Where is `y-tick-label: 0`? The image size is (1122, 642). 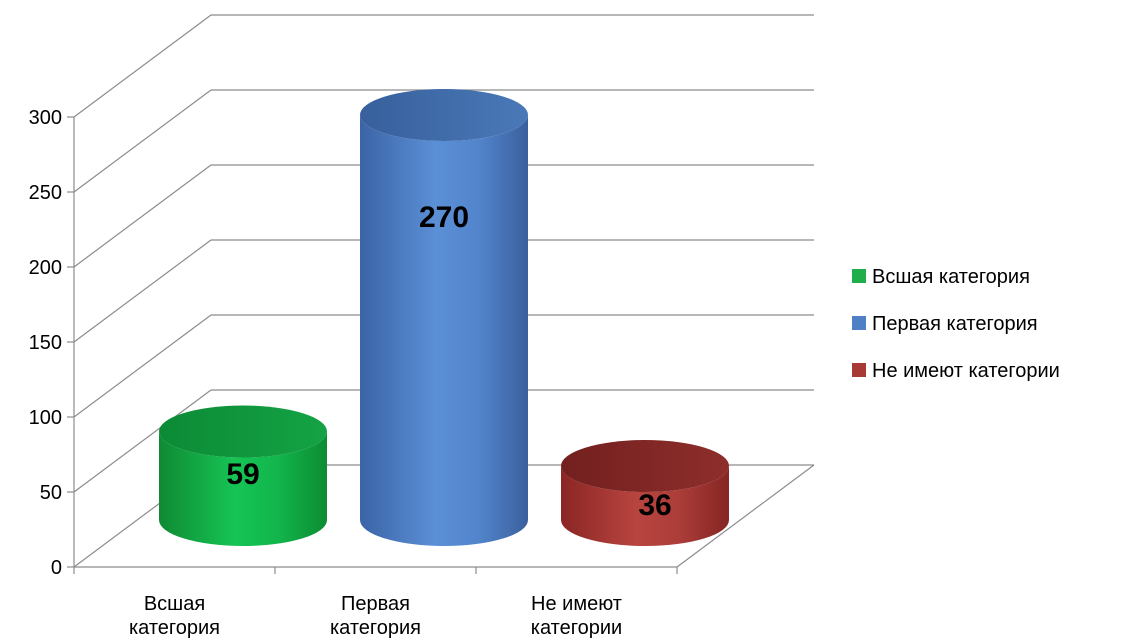 y-tick-label: 0 is located at coordinates (56, 568).